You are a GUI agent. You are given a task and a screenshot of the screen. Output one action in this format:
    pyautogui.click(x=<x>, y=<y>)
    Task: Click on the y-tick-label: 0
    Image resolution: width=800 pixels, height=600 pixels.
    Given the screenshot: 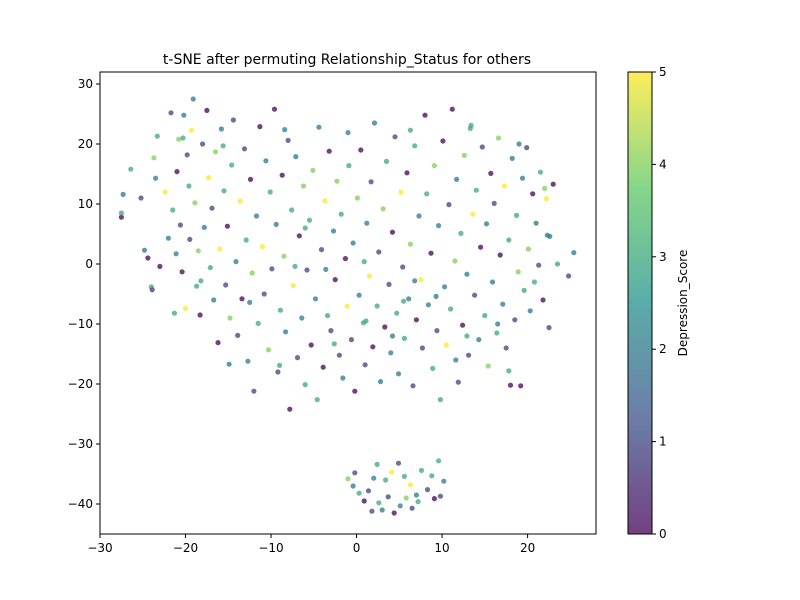 What is the action you would take?
    pyautogui.click(x=89, y=264)
    